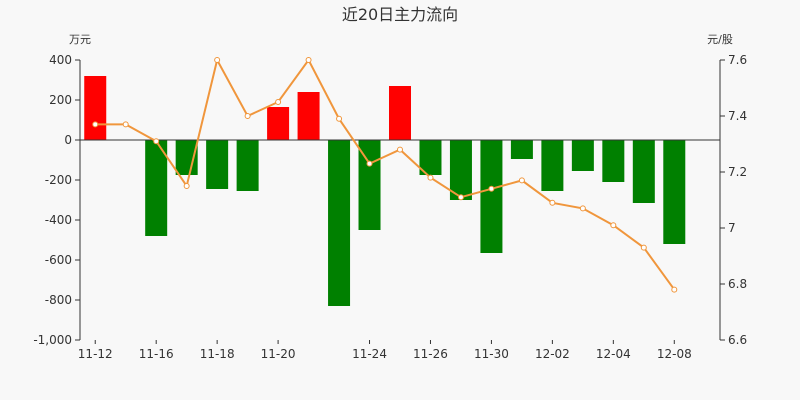 The height and width of the screenshot is (400, 800). What do you see at coordinates (278, 354) in the screenshot?
I see `x-tick-label: 11-20` at bounding box center [278, 354].